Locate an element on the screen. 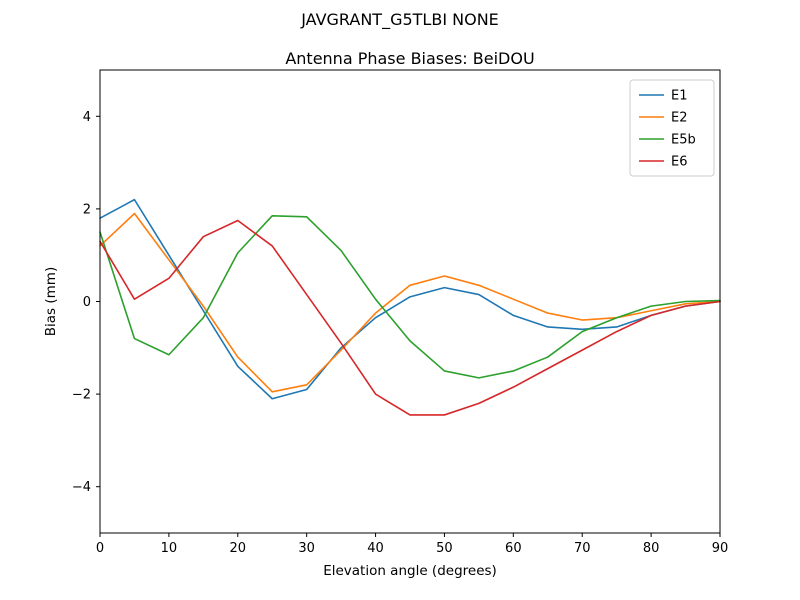 This screenshot has width=800, height=600. legend-box is located at coordinates (672, 128).